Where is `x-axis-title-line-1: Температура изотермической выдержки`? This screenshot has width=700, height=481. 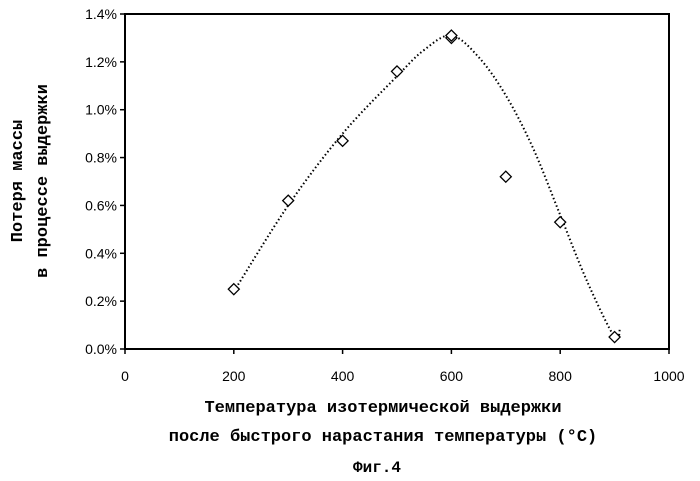 x-axis-title-line-1: Температура изотермической выдержки is located at coordinates (382, 408).